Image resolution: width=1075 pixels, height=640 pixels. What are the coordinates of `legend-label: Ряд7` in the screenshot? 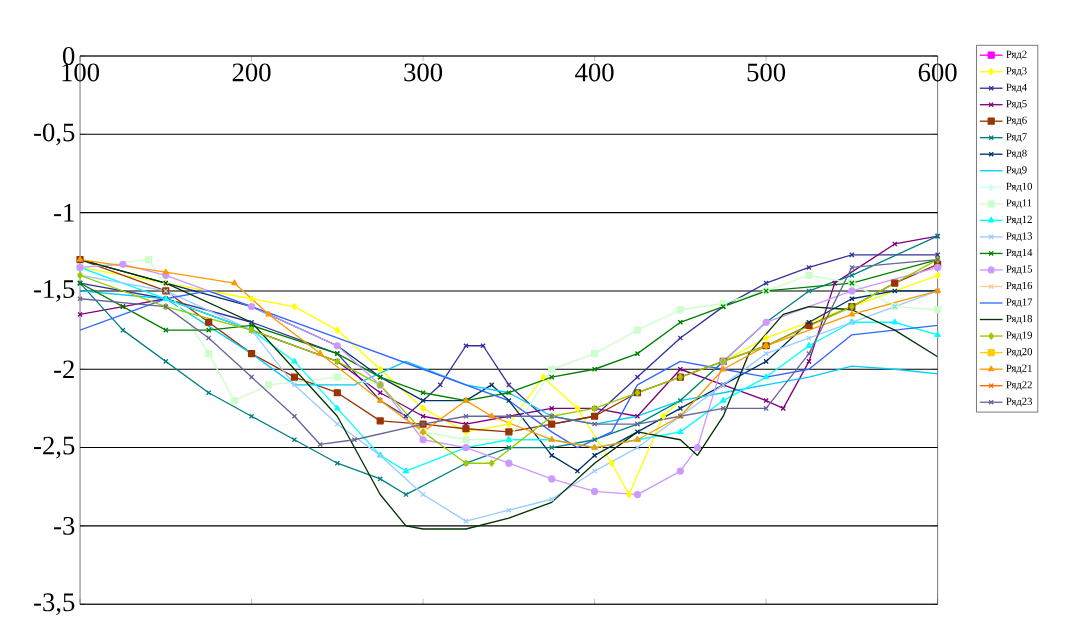 It's located at (1016, 138).